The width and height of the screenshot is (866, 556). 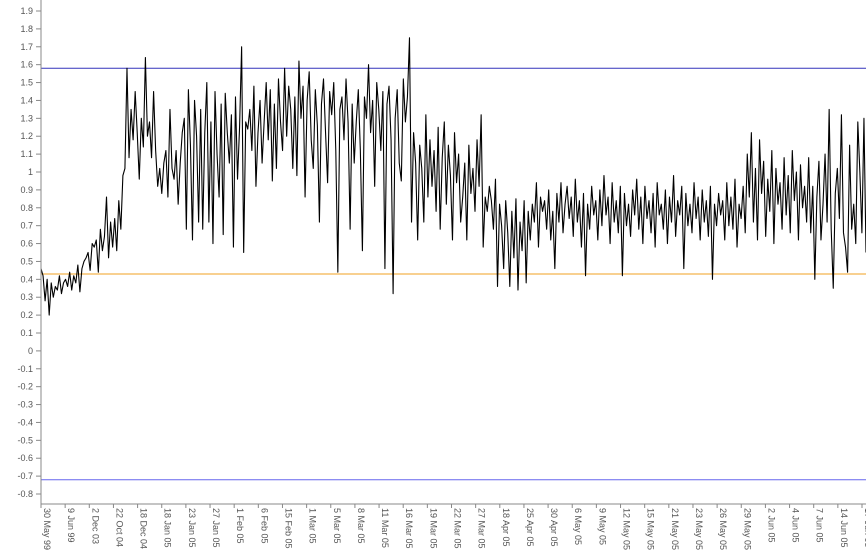 I want to click on x-tick: 16 Mar 05, so click(x=408, y=526).